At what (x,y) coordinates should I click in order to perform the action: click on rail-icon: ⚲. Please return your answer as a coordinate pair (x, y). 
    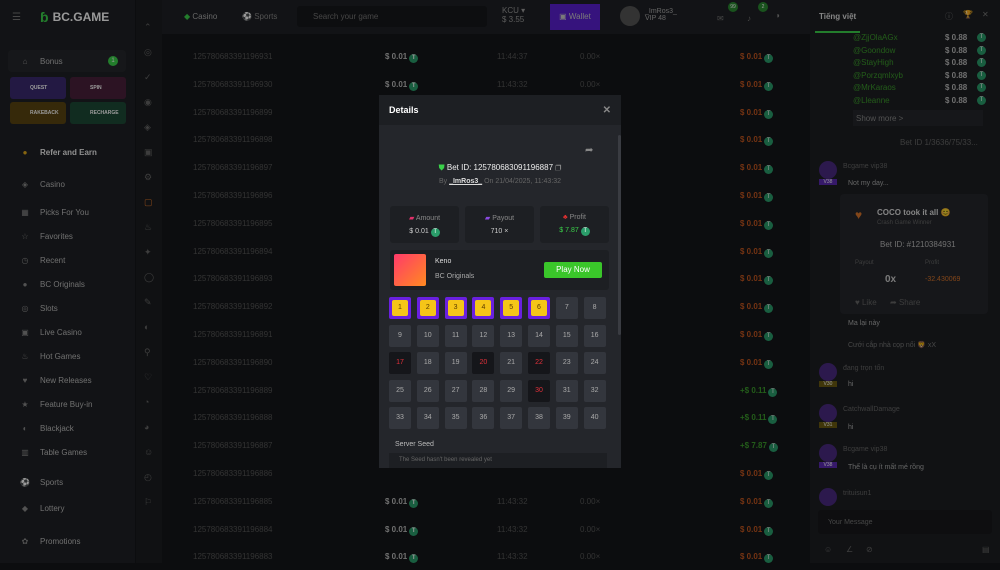
    Looking at the image, I should click on (147, 352).